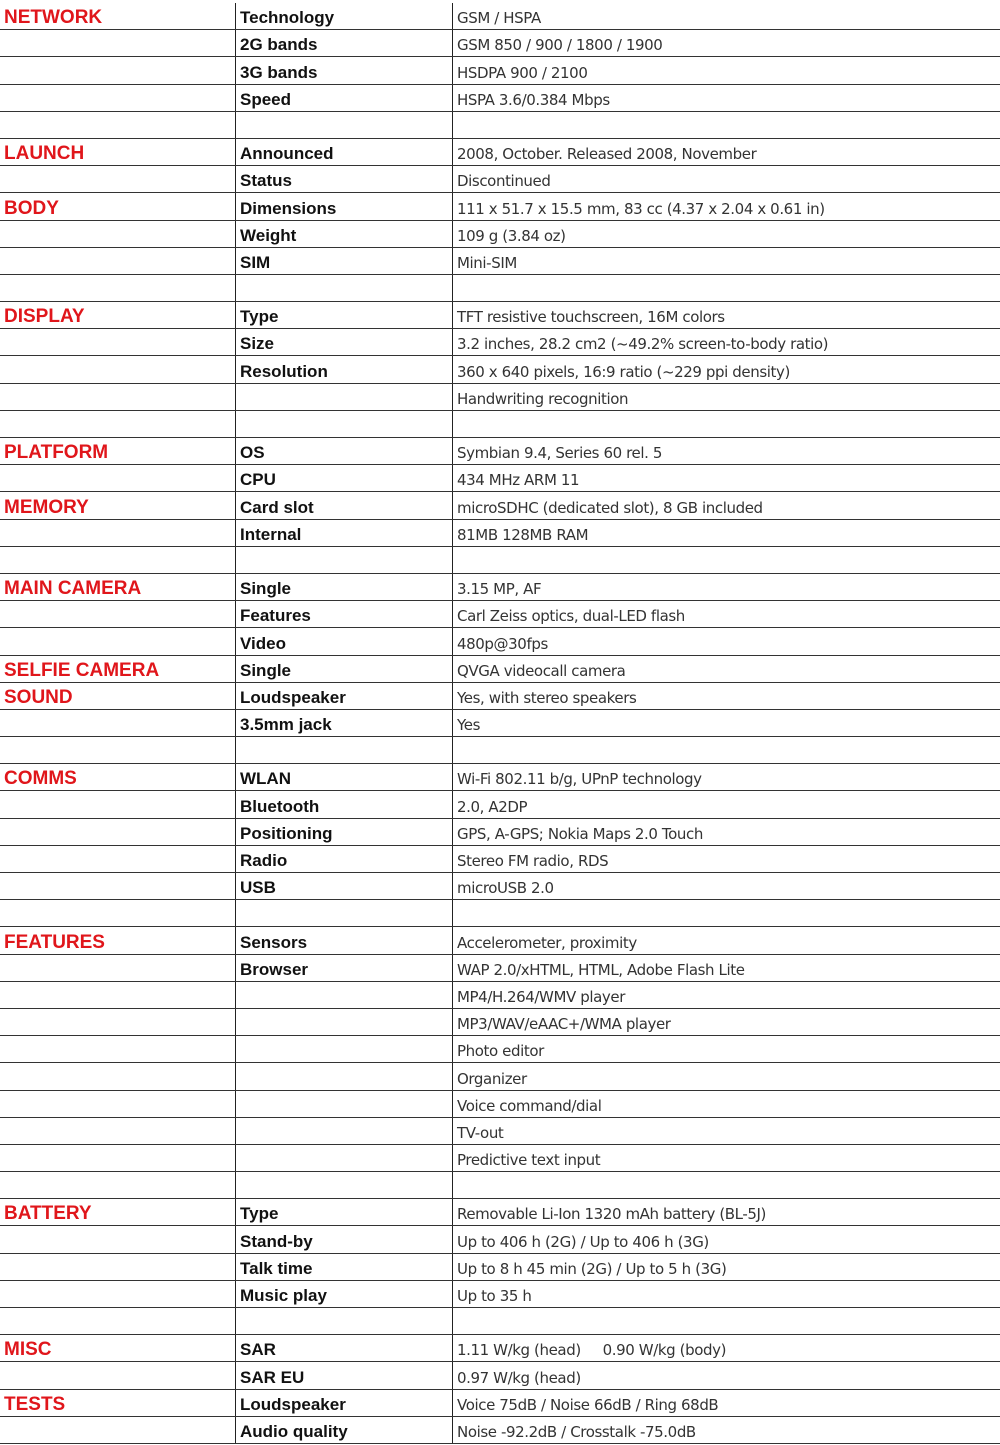 This screenshot has width=1000, height=1445. What do you see at coordinates (118, 152) in the screenshot?
I see `section-cell: LAUNCH` at bounding box center [118, 152].